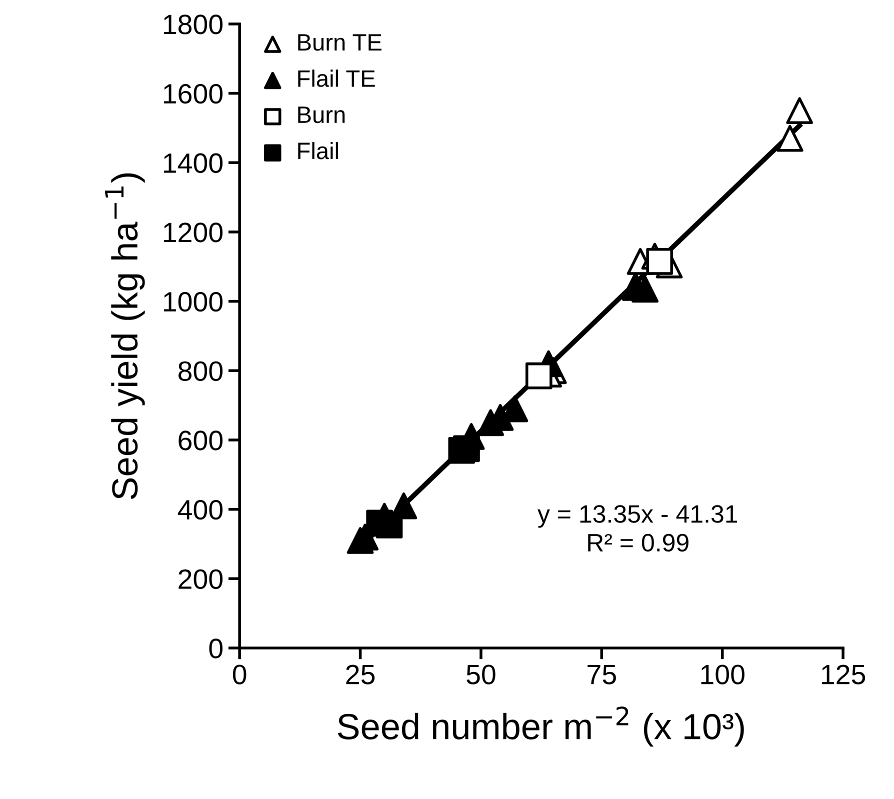 This screenshot has height=799, width=894. I want to click on x-tick-label: 0, so click(239, 674).